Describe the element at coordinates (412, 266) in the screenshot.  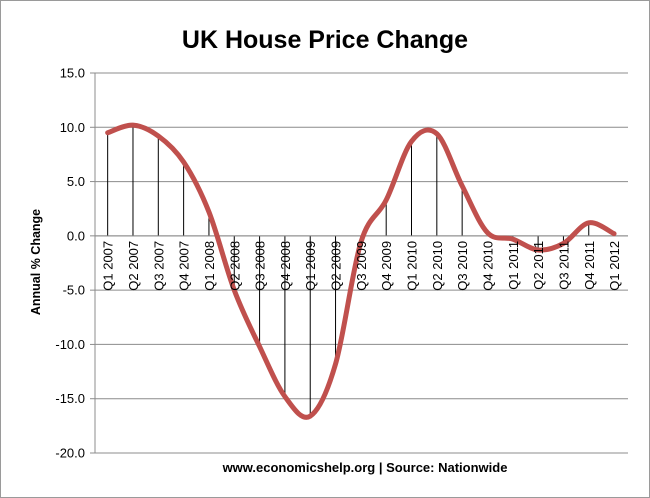
I see `x-tick-label: Q1 2010` at that location.